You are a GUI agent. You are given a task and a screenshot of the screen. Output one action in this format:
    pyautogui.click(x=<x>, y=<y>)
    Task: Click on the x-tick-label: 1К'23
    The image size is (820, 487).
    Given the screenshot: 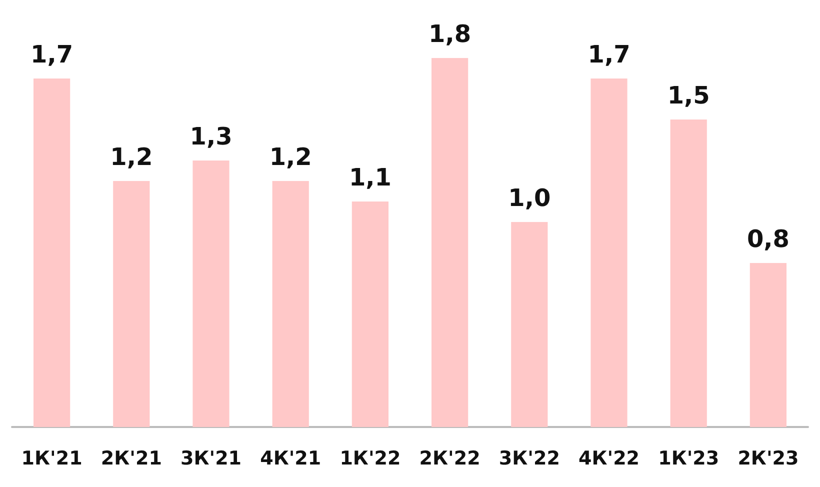 What is the action you would take?
    pyautogui.click(x=689, y=459)
    